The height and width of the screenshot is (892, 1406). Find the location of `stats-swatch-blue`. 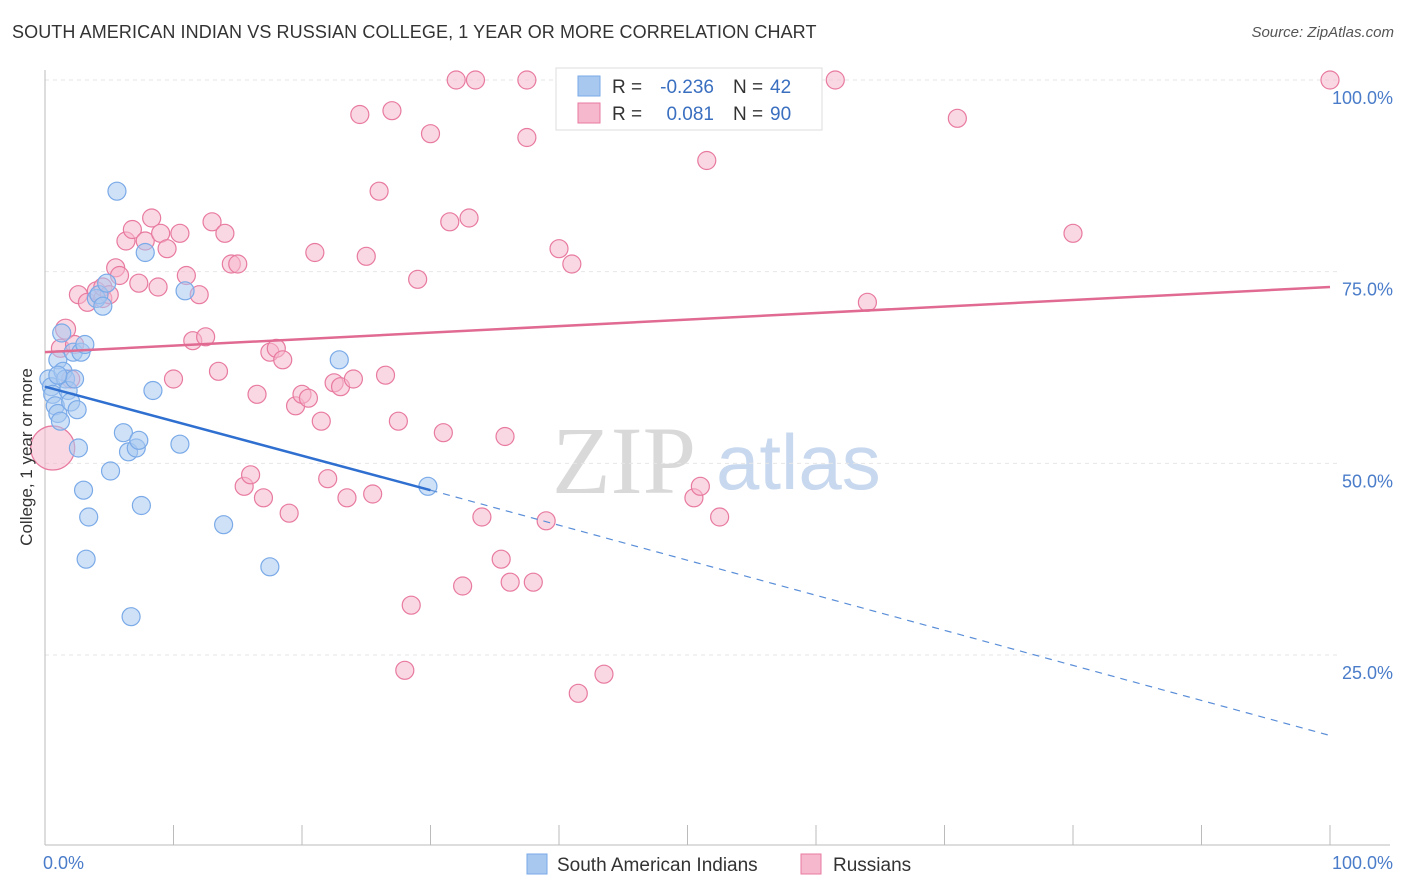

stats-swatch-blue is located at coordinates (589, 86).